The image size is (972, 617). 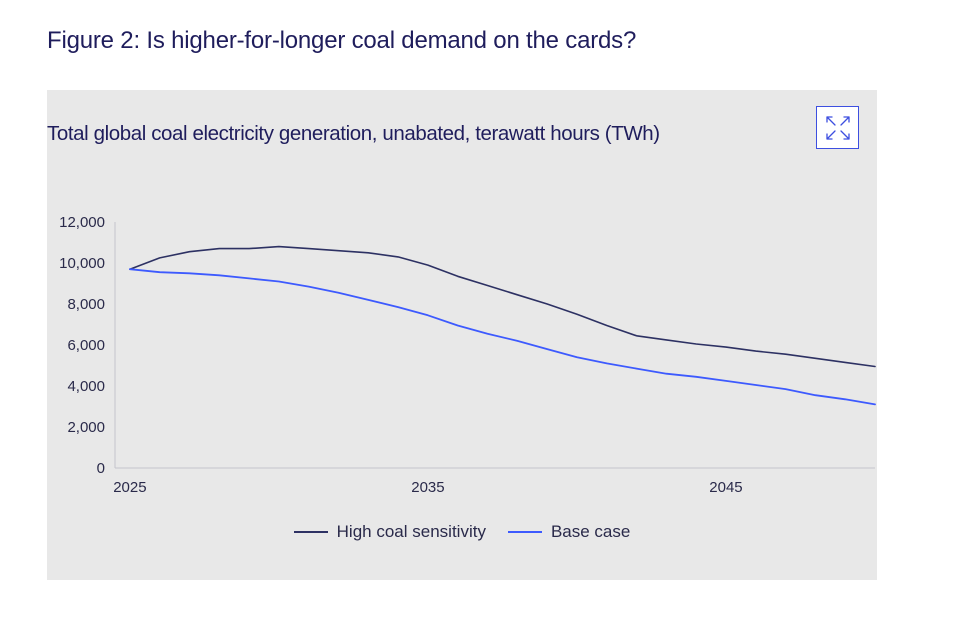 What do you see at coordinates (86, 427) in the screenshot?
I see `y-tick-label: 2,000` at bounding box center [86, 427].